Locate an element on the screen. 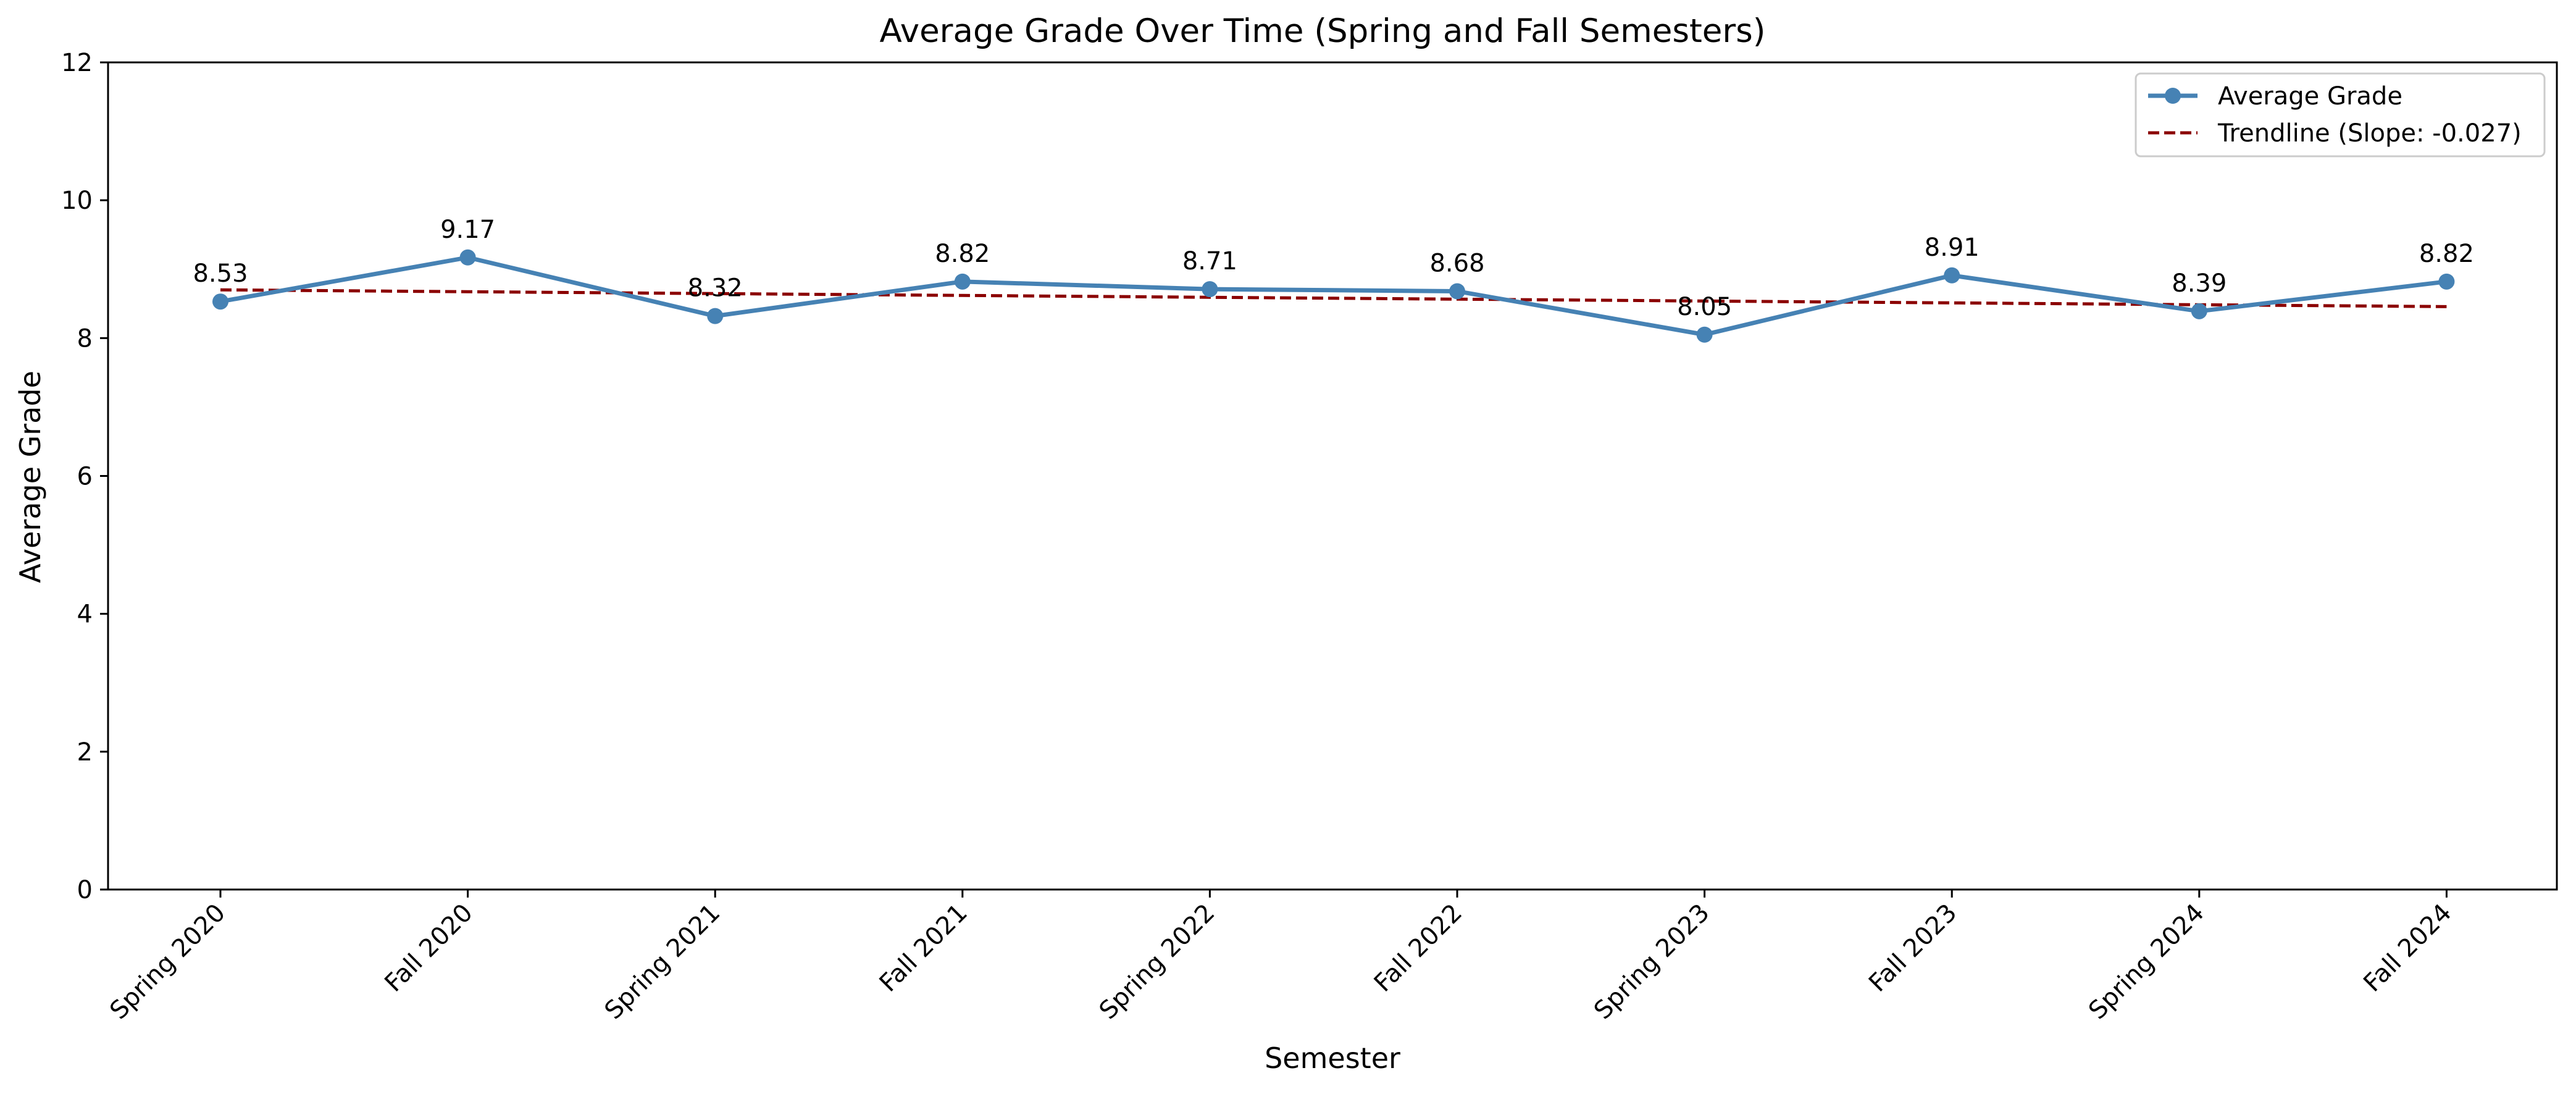 Image resolution: width=2576 pixels, height=1094 pixels. data-label: 8.32 is located at coordinates (715, 288).